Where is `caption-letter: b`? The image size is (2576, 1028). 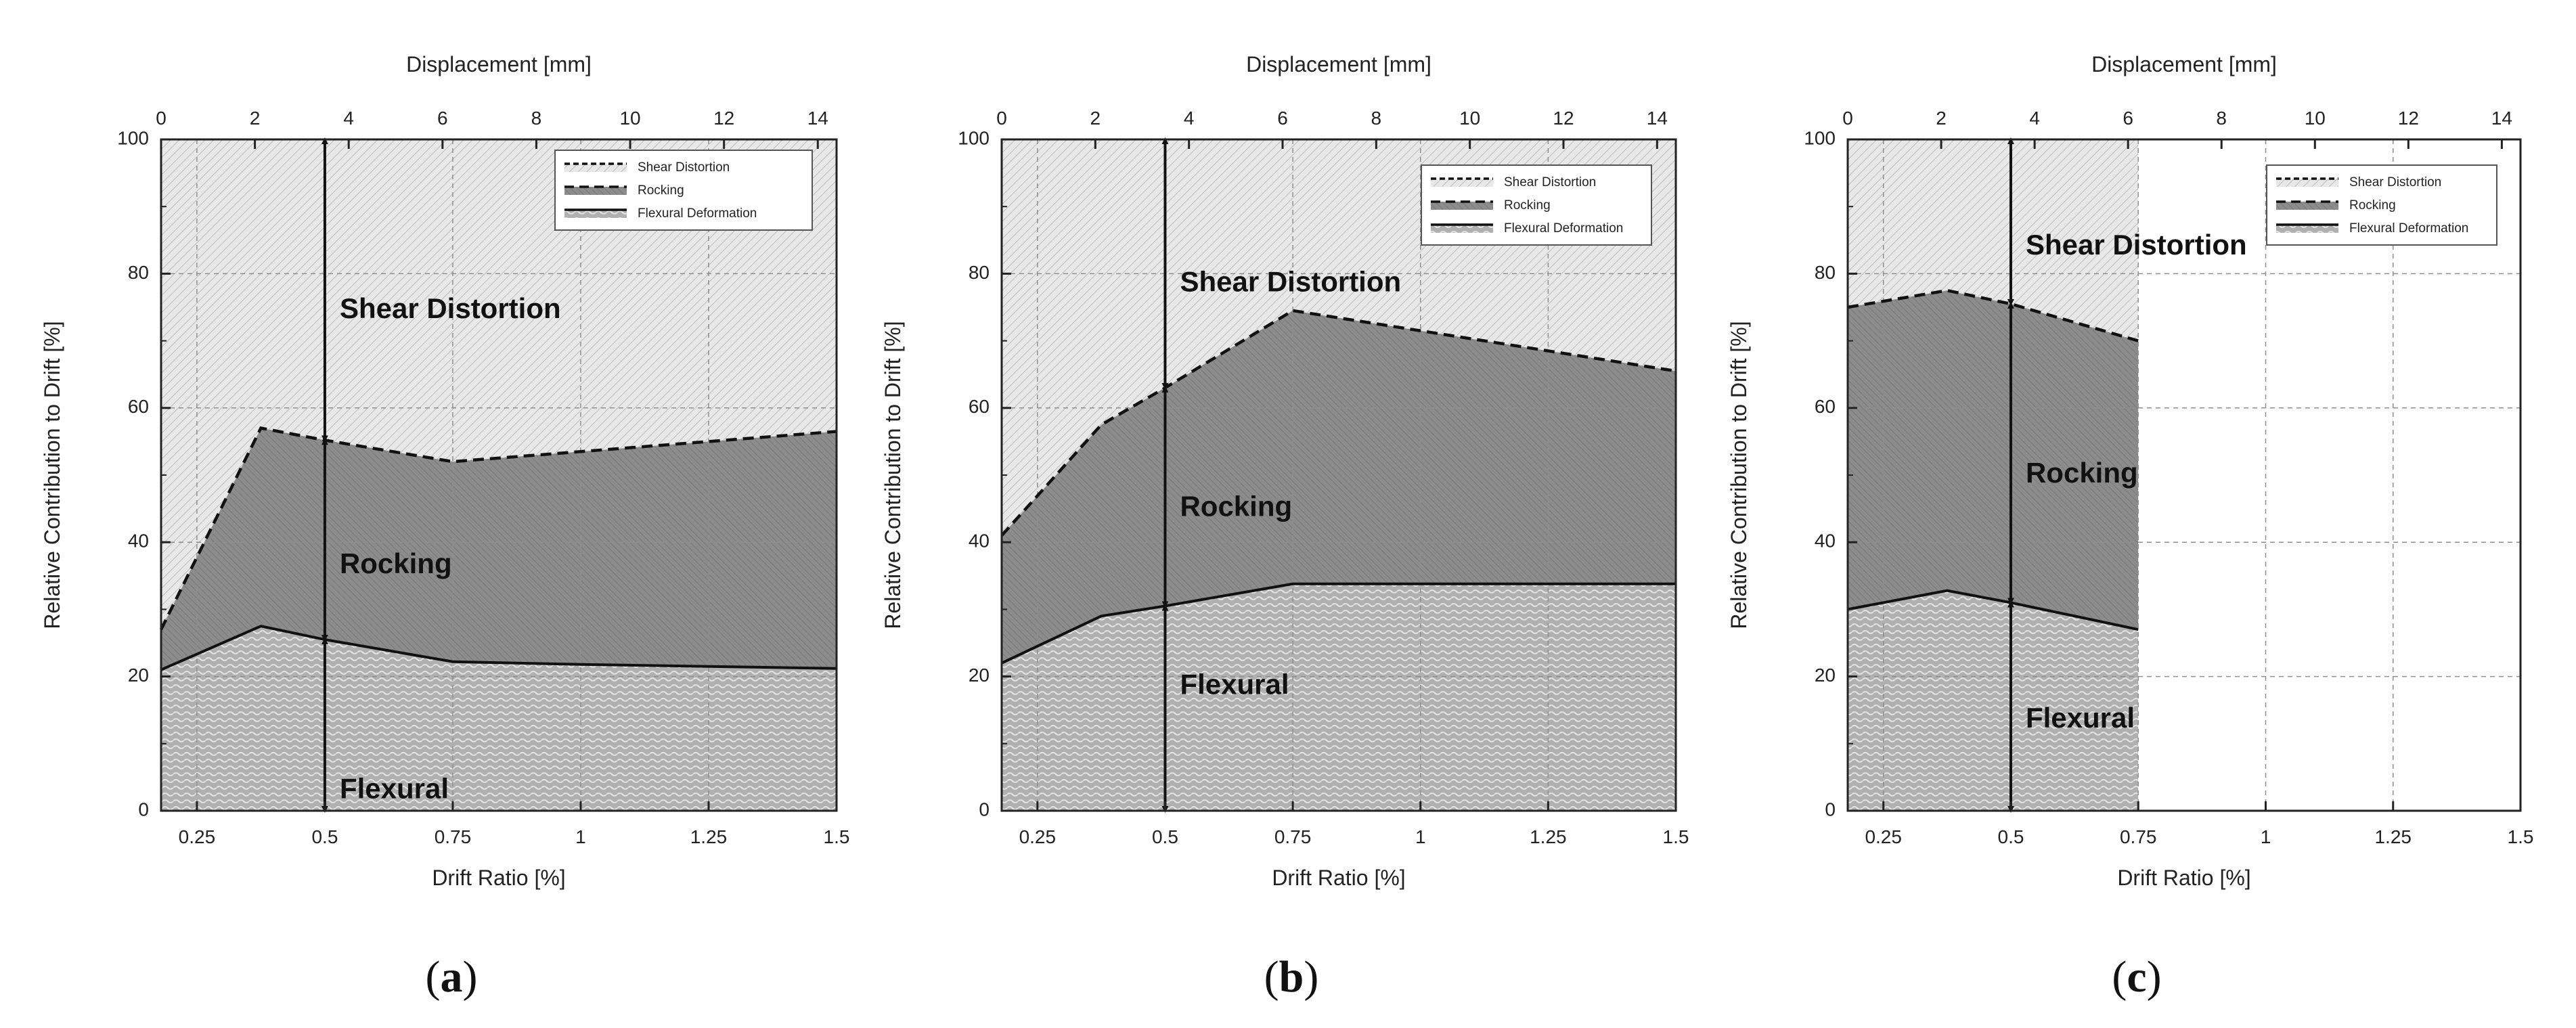 caption-letter: b is located at coordinates (1291, 977).